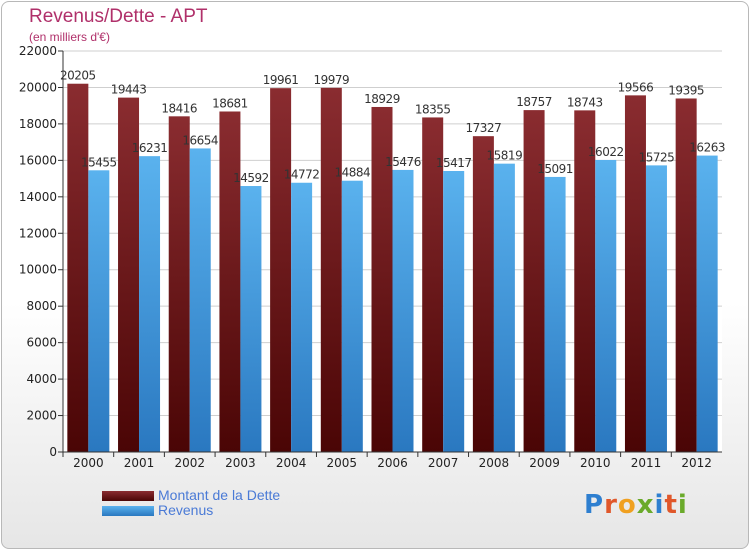 The image size is (750, 550). Describe the element at coordinates (454, 163) in the screenshot. I see `data-label-revenue: 15417` at that location.